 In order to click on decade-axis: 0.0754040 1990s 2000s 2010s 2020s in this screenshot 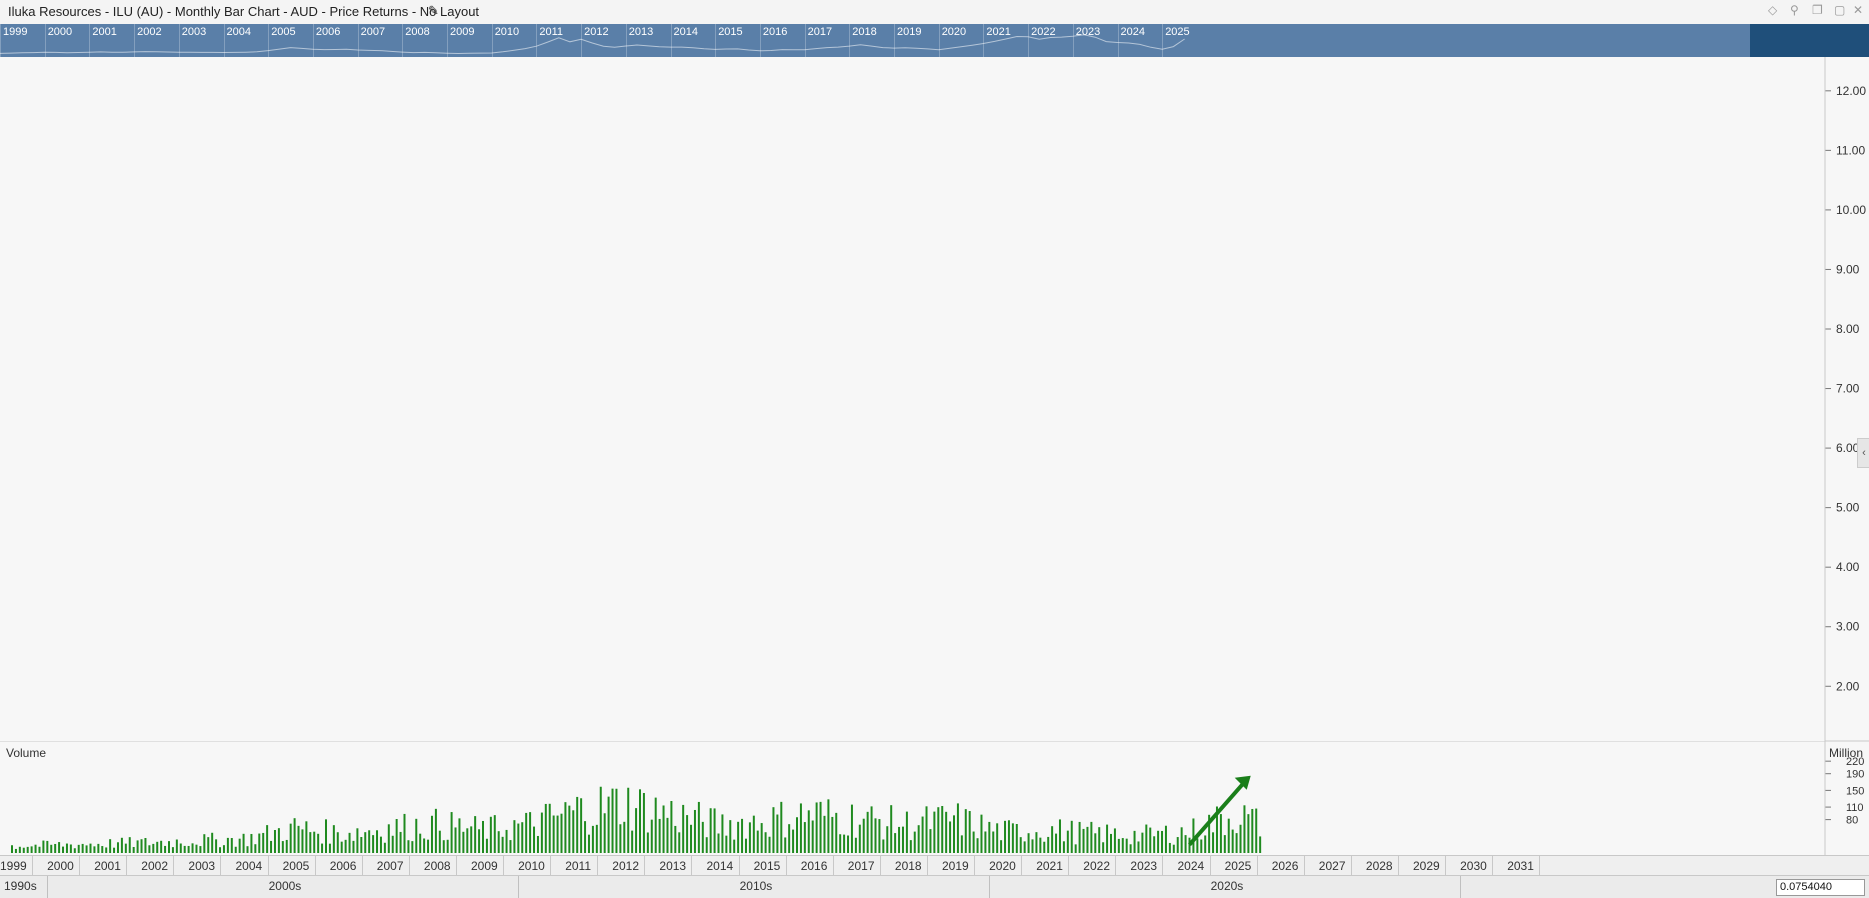, I will do `click(934, 886)`.